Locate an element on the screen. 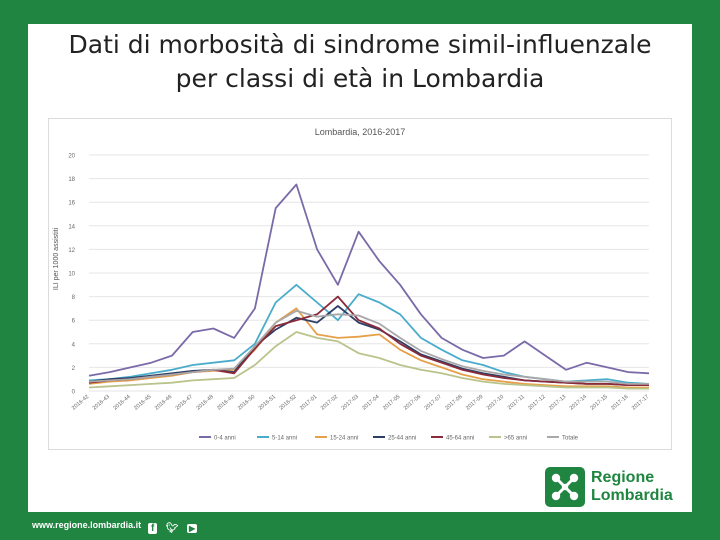 The image size is (720, 540). y-tick-label: 18 is located at coordinates (71, 180).